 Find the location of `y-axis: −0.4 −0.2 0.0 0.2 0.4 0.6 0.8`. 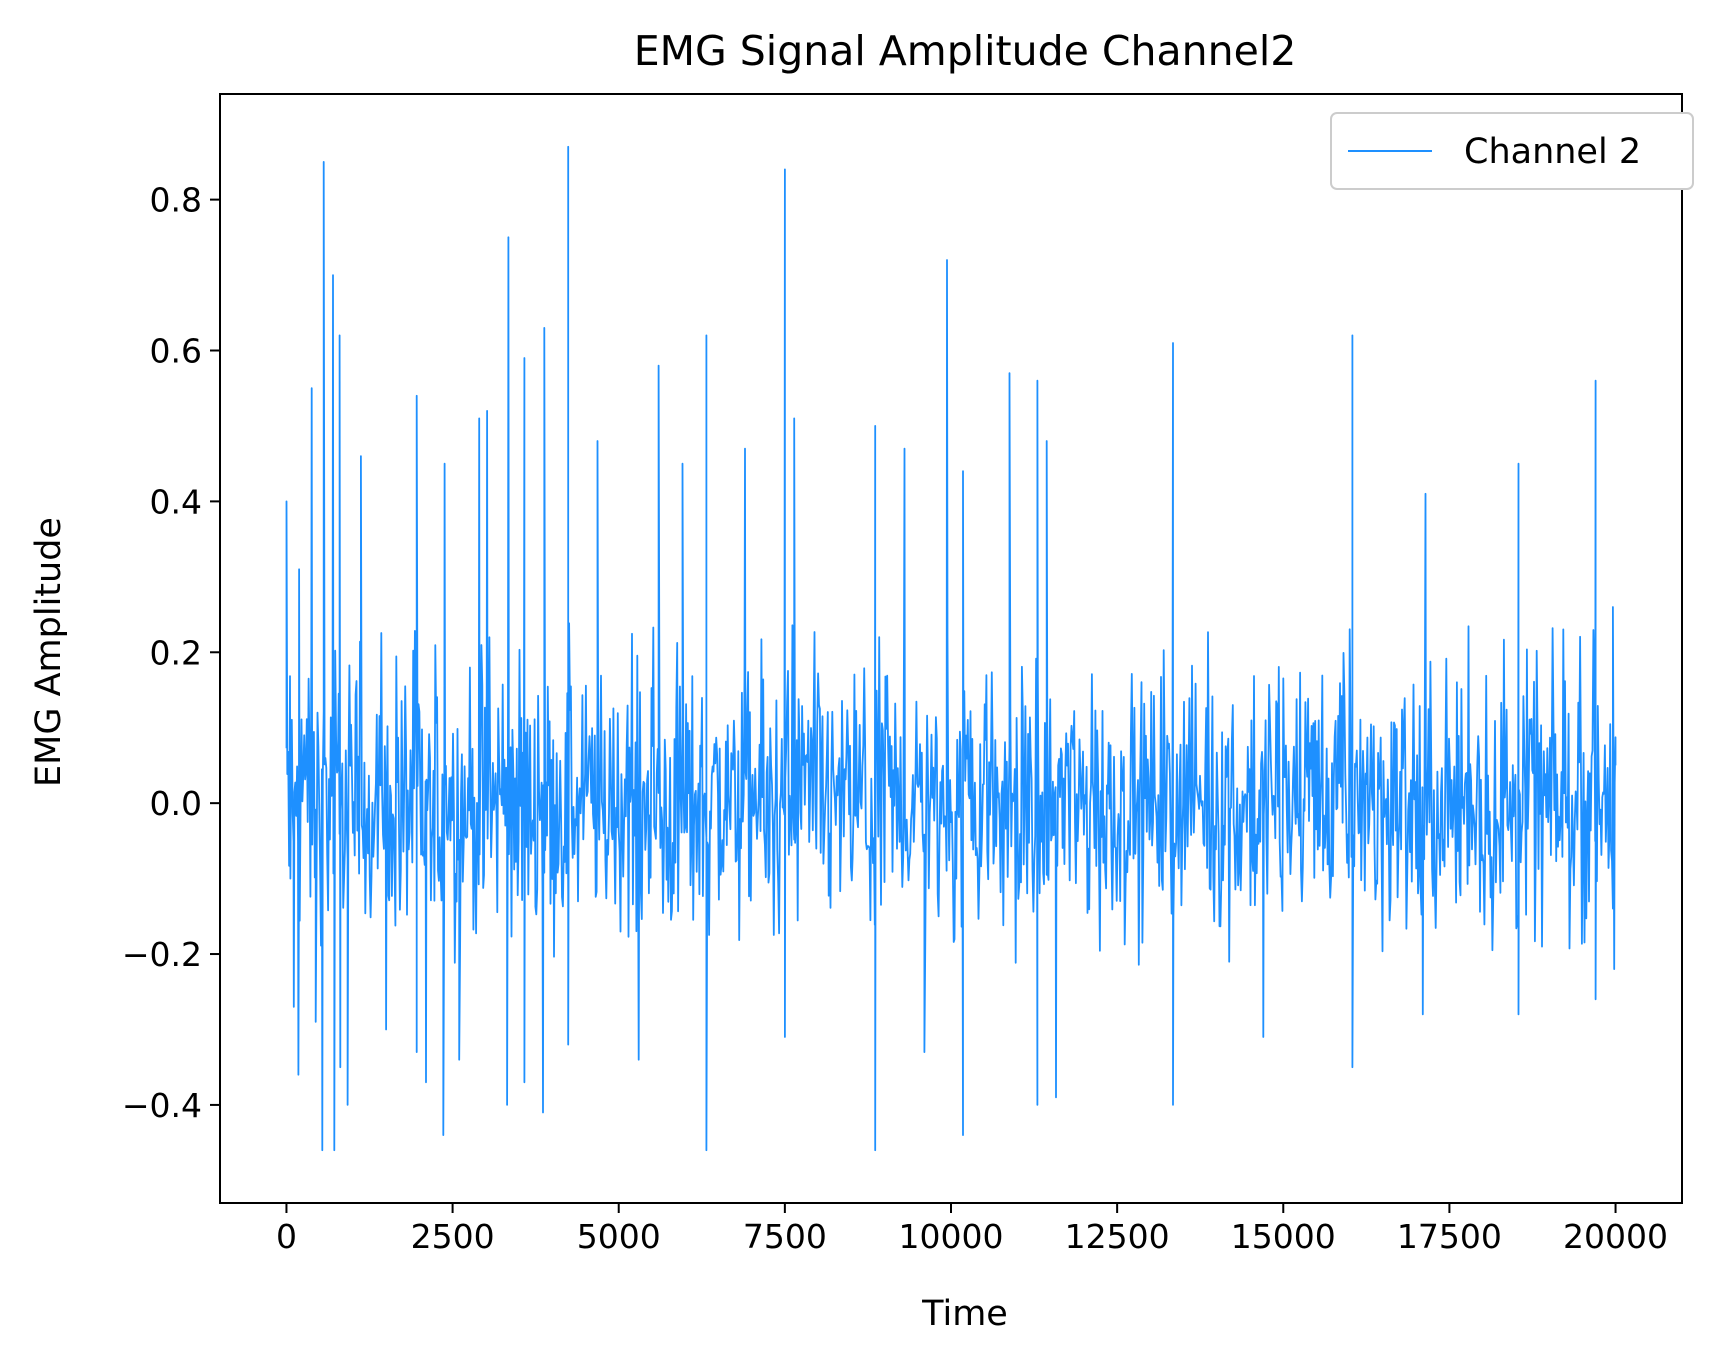

y-axis: −0.4 −0.2 0.0 0.2 0.4 0.6 0.8 is located at coordinates (171, 653).